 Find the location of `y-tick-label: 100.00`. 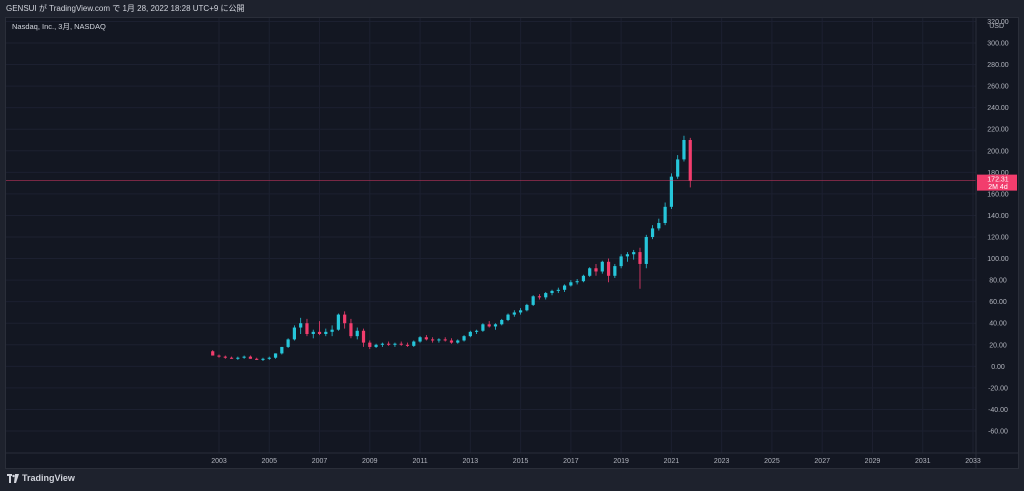

y-tick-label: 100.00 is located at coordinates (998, 259).